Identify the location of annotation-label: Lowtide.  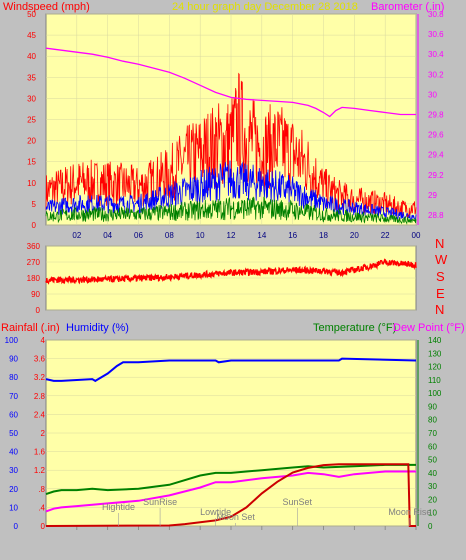
(215, 512).